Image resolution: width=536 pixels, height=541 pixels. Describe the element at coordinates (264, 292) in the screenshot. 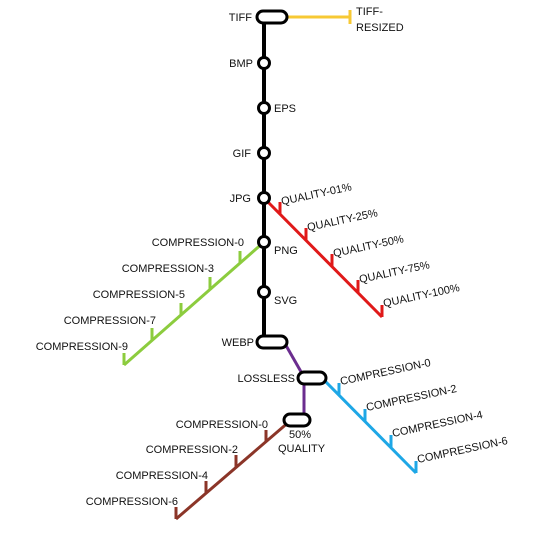

I see `station-svg` at that location.